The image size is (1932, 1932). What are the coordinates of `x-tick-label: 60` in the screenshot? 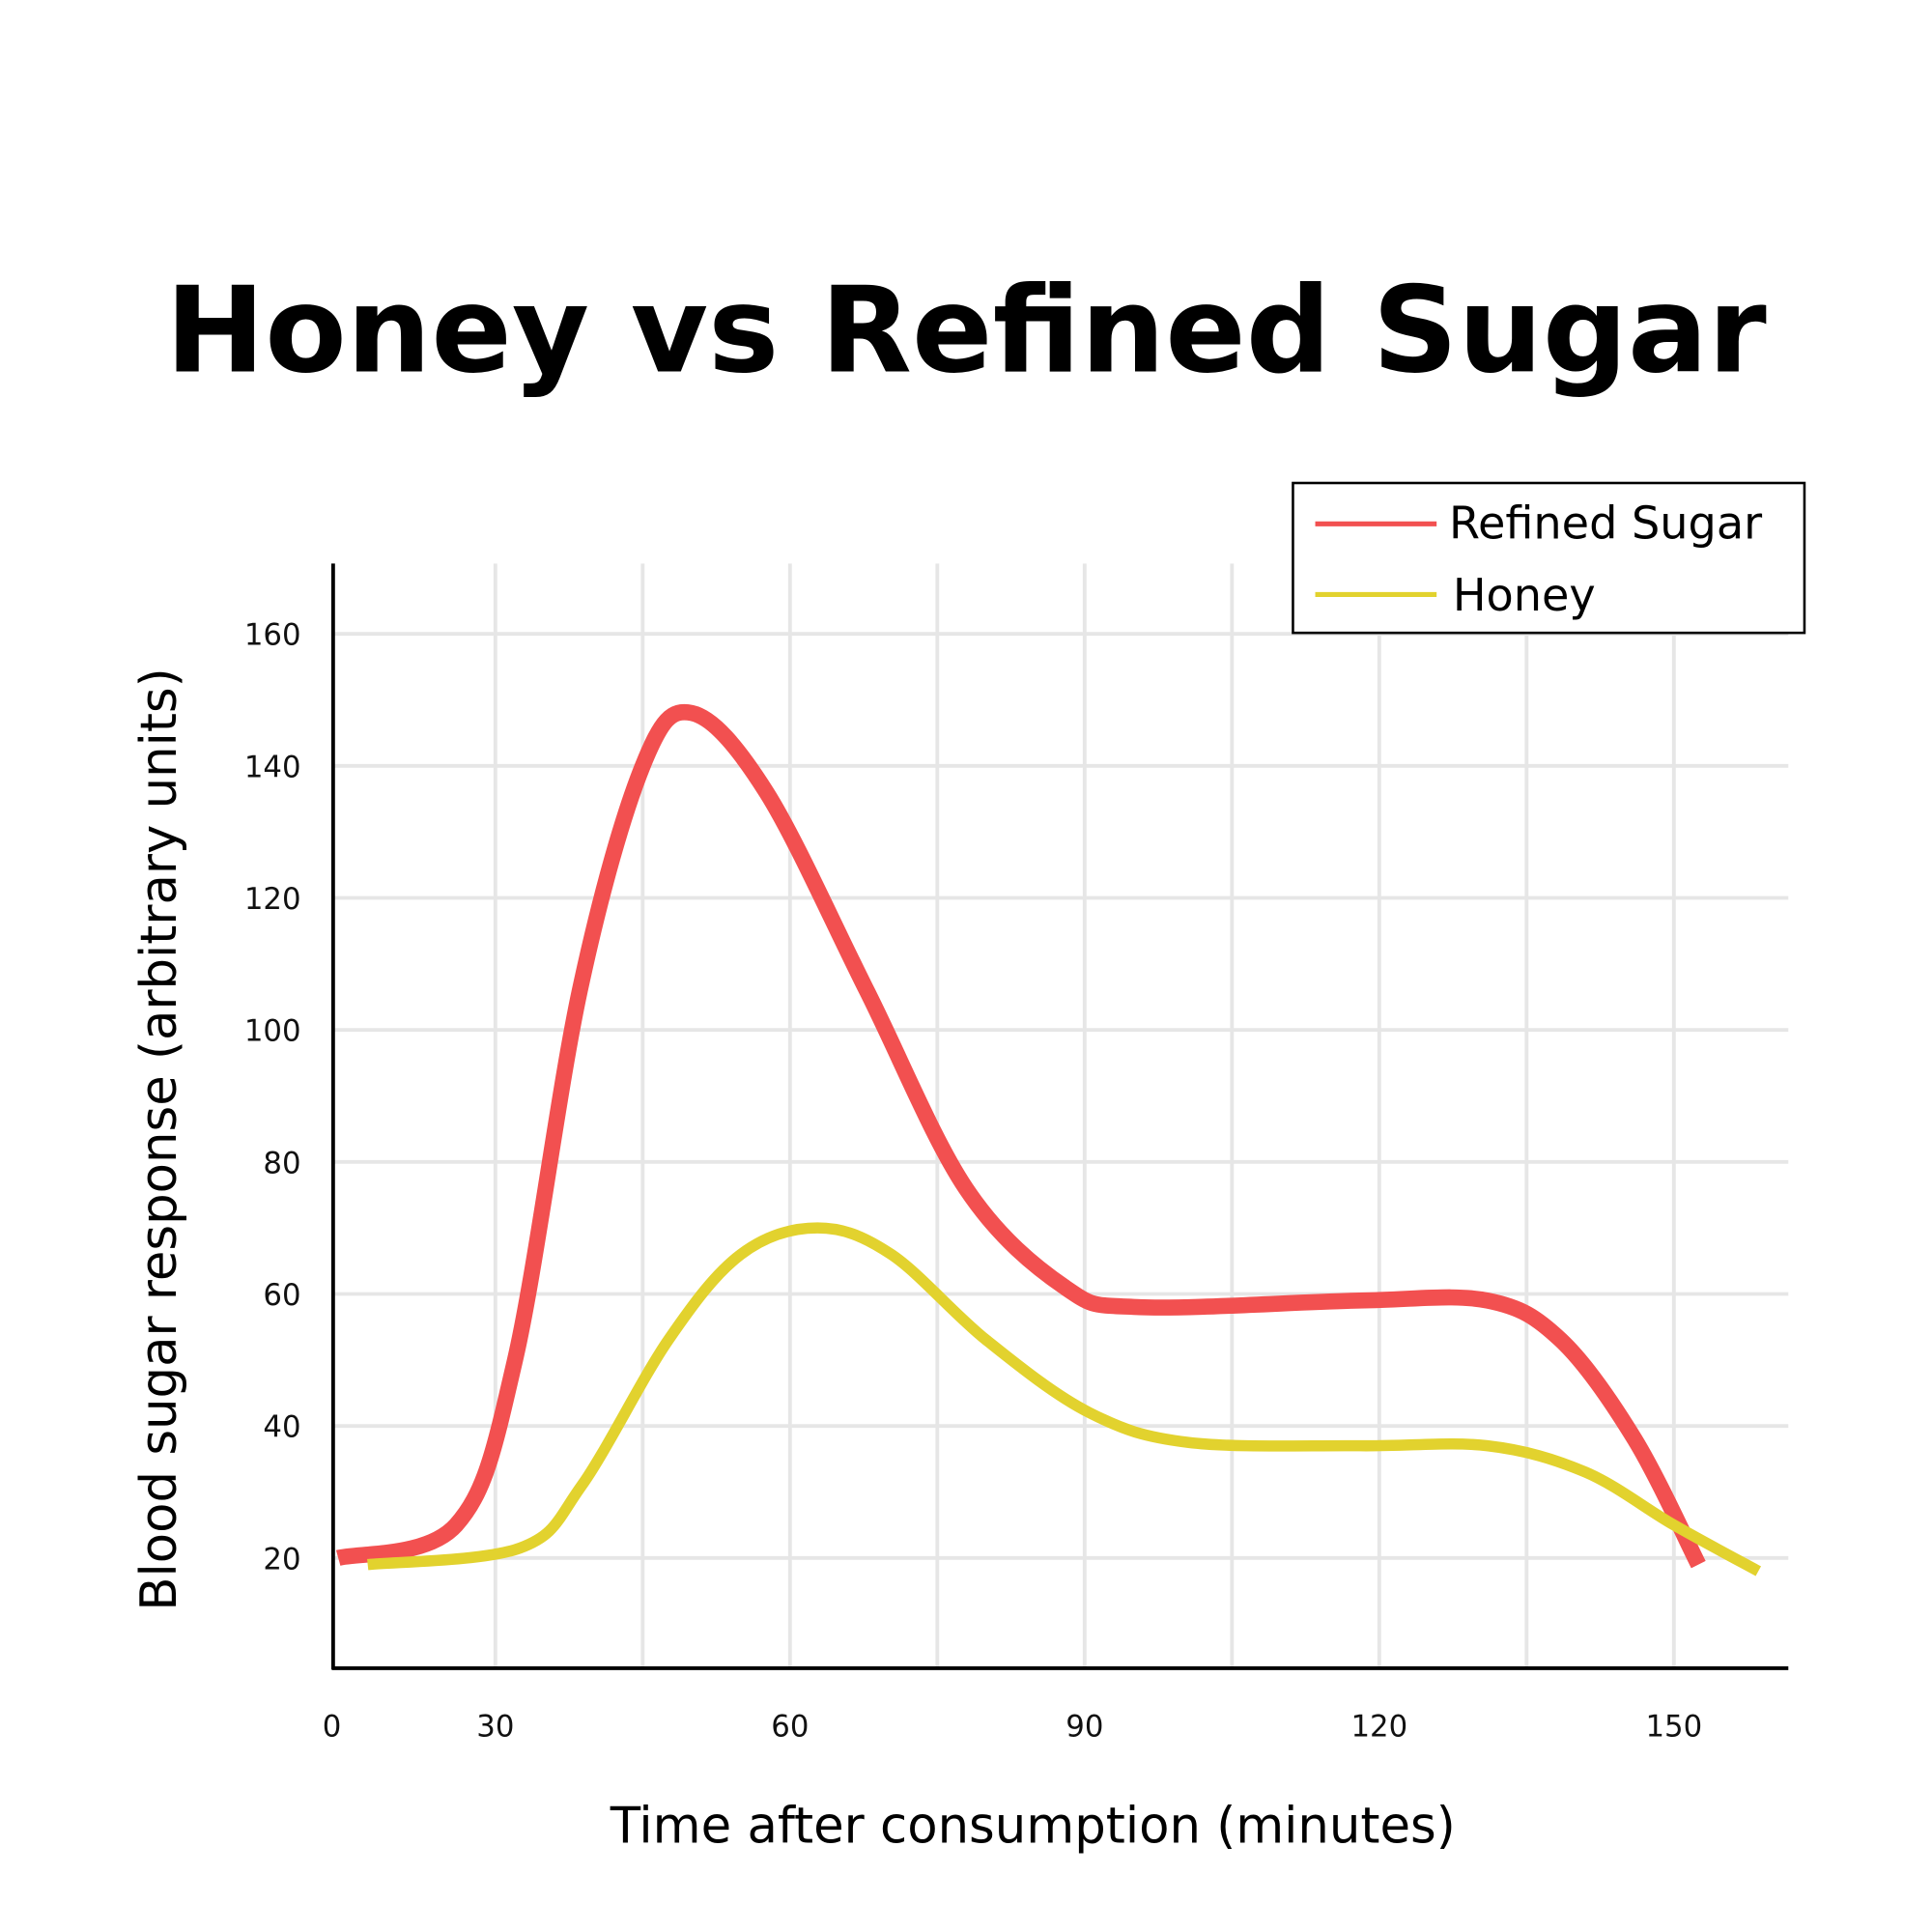 It's located at (790, 1726).